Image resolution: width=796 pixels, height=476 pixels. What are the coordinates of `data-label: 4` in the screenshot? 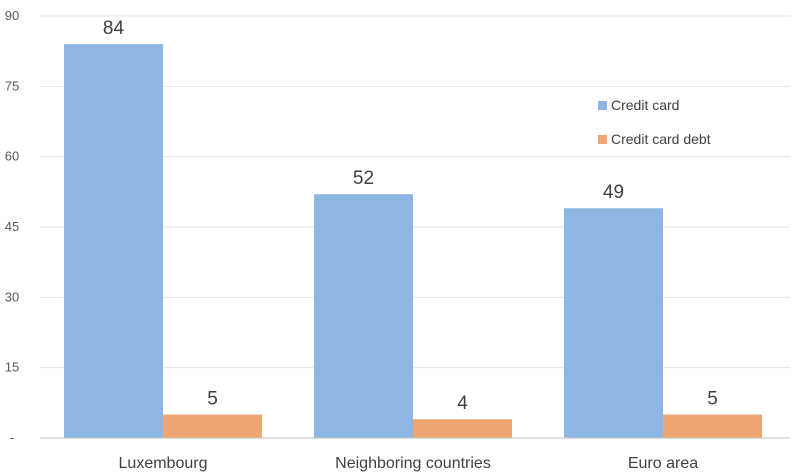 It's located at (462, 403).